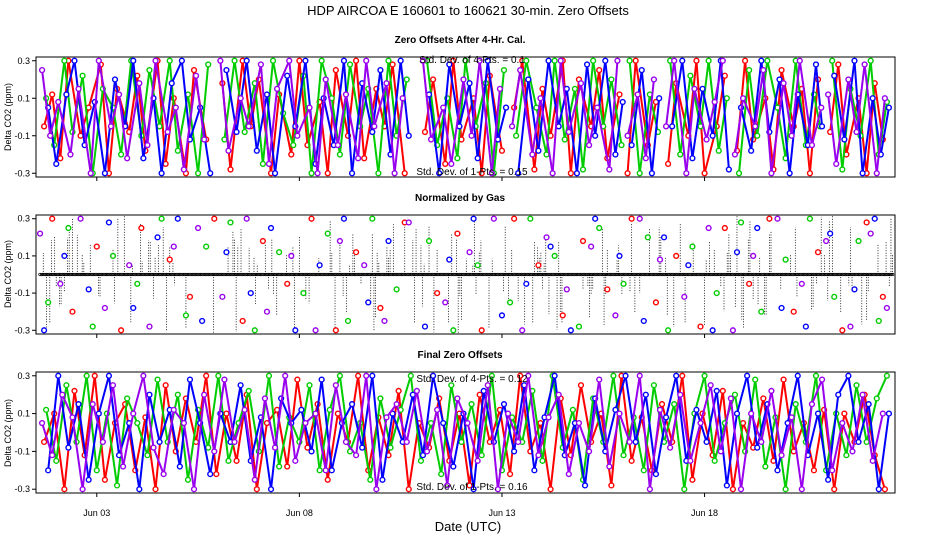 The image size is (936, 540). Describe the element at coordinates (472, 379) in the screenshot. I see `std-dev-annotation: Std. Dev. of 4-Pts. = 0.12` at that location.